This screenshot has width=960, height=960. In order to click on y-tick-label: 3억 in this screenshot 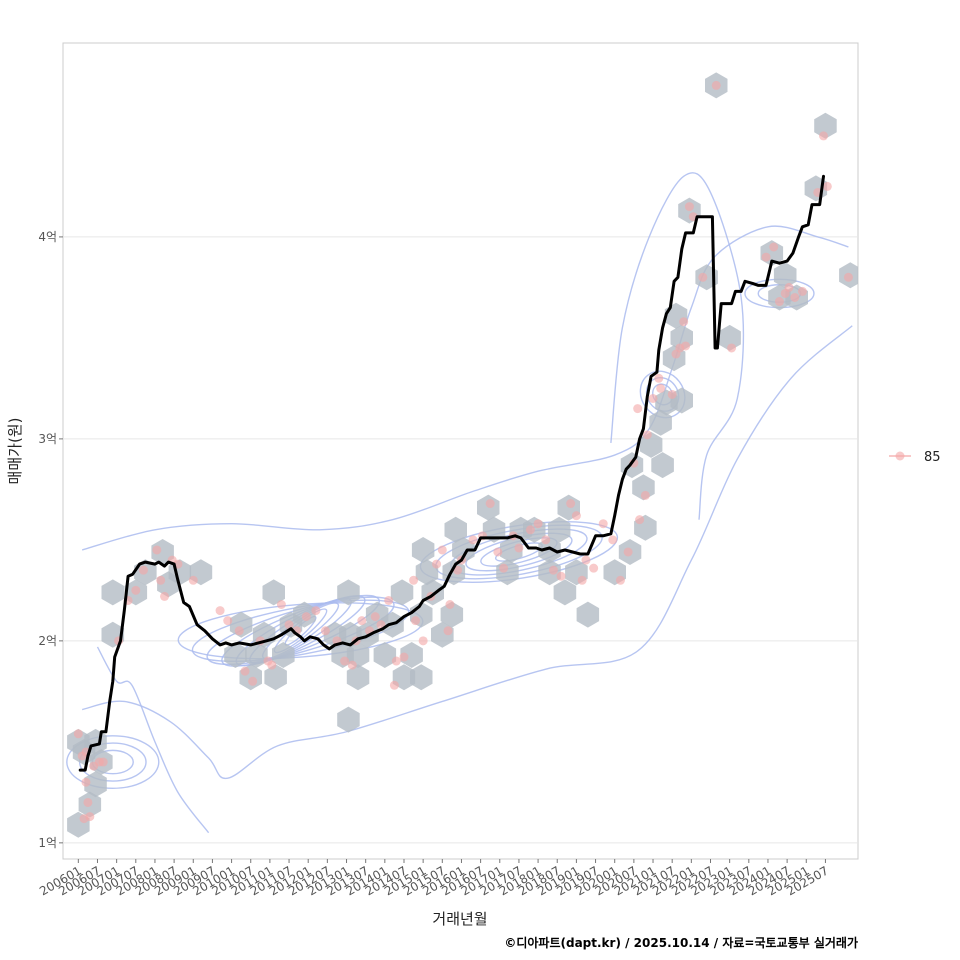, I will do `click(47, 439)`.